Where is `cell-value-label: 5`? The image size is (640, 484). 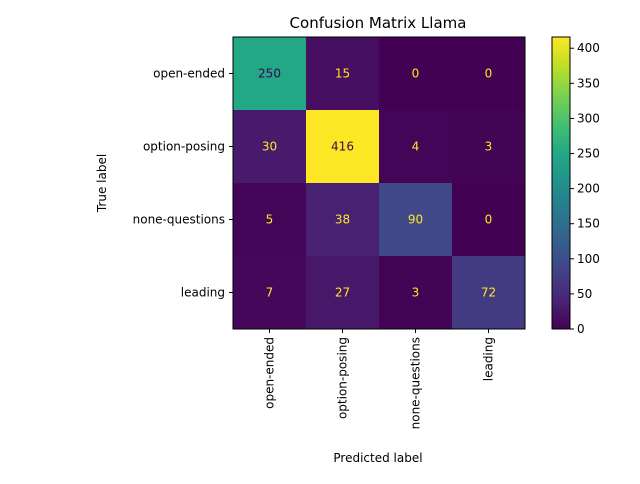 cell-value-label: 5 is located at coordinates (270, 220).